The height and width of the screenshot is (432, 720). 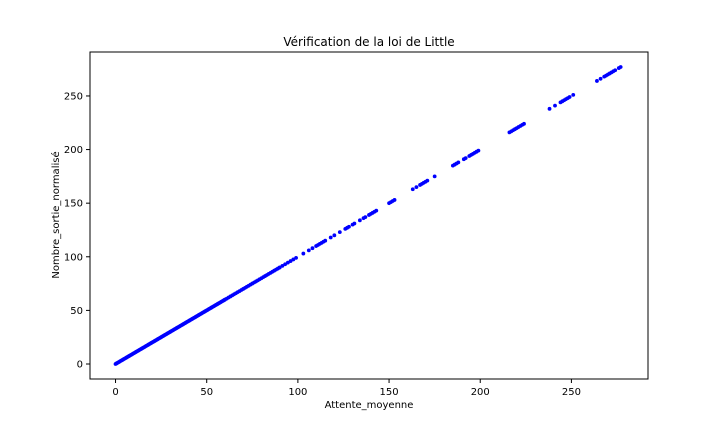 I want to click on x-tick-label-150: 150, so click(x=389, y=392).